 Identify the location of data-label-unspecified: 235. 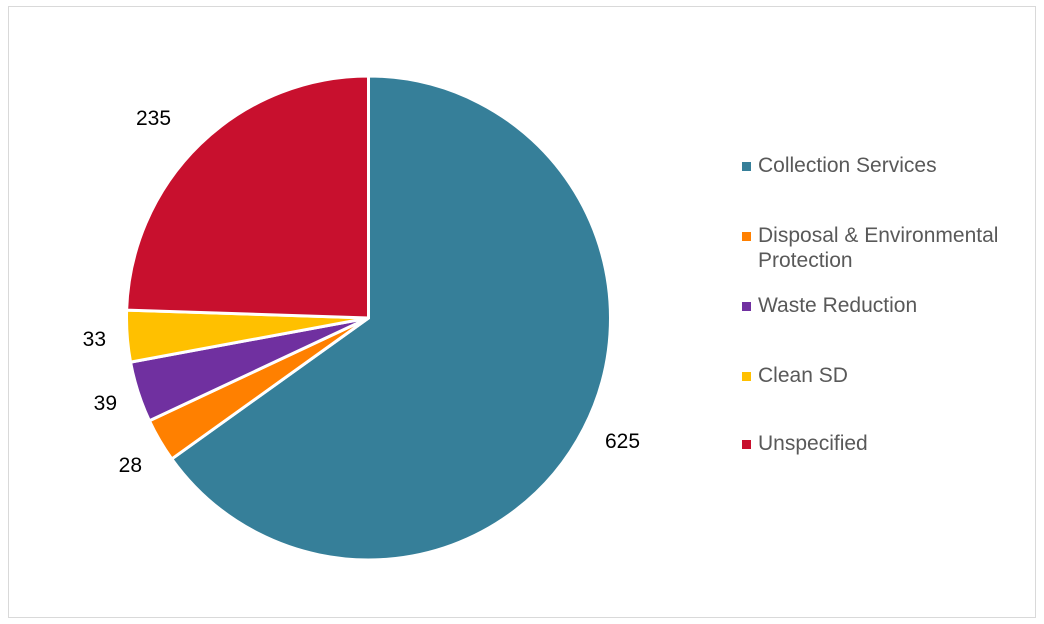
(153, 118).